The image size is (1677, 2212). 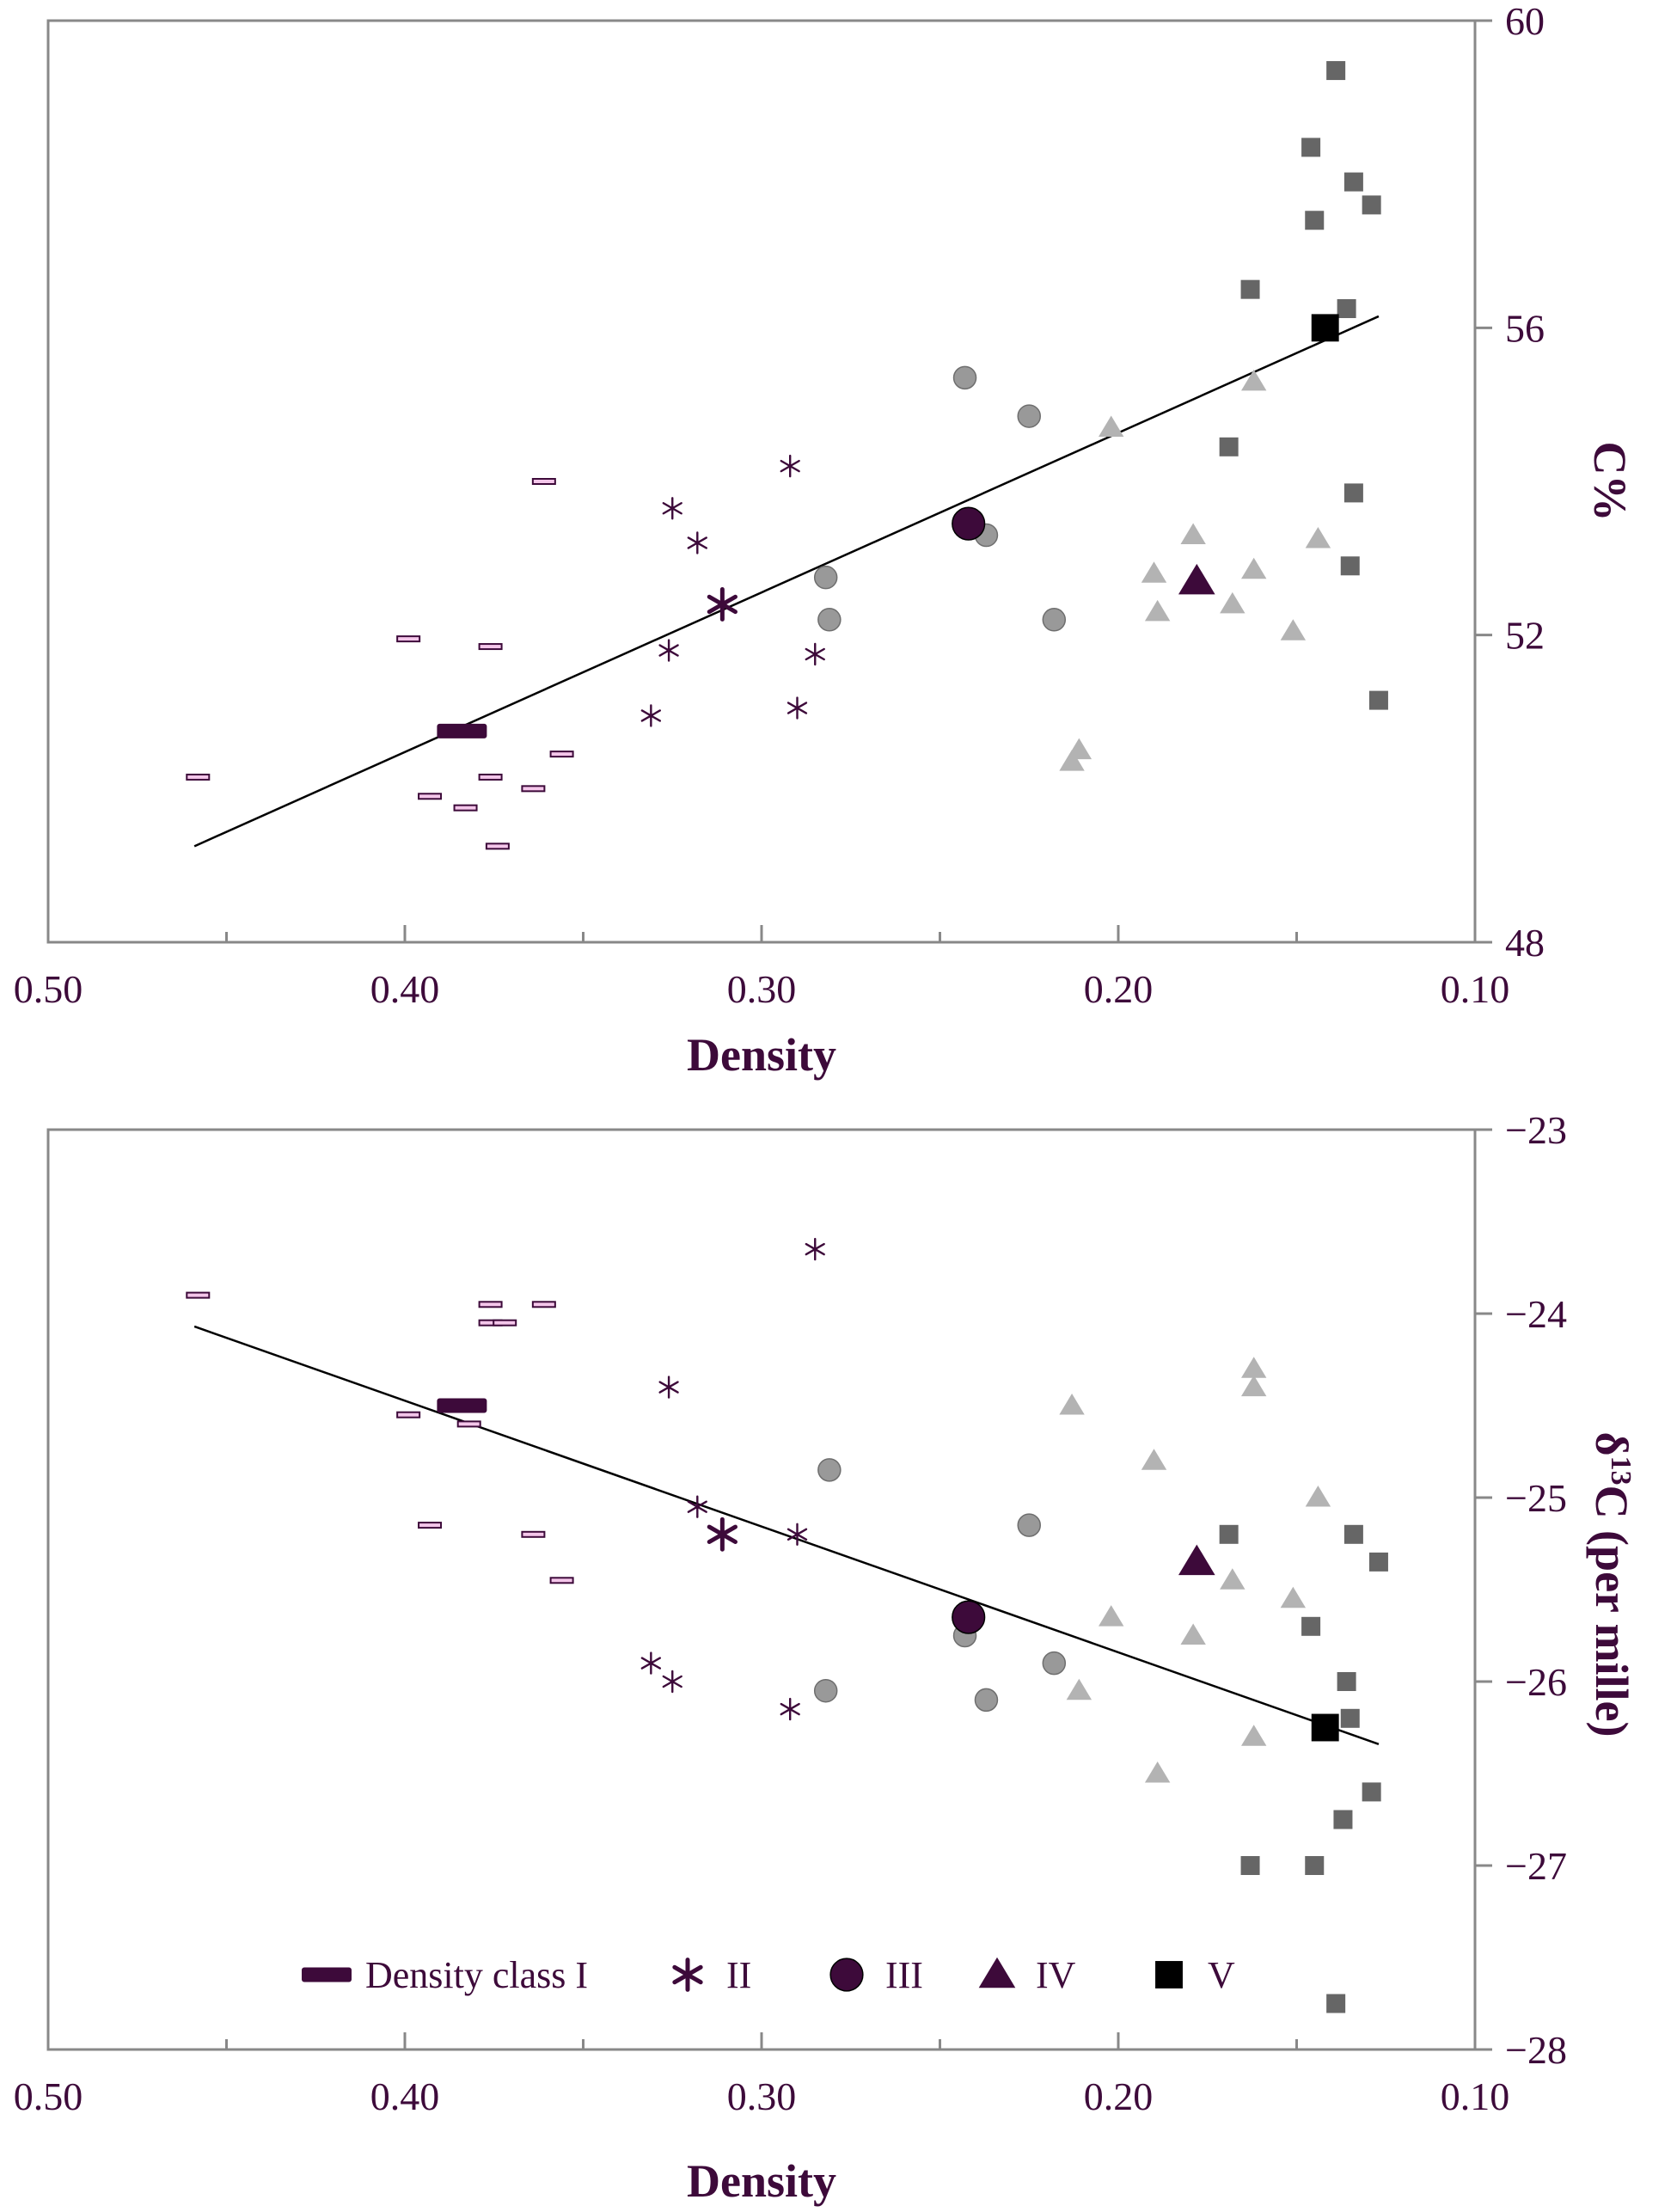 I want to click on y-tick-label: −27, so click(x=1536, y=1866).